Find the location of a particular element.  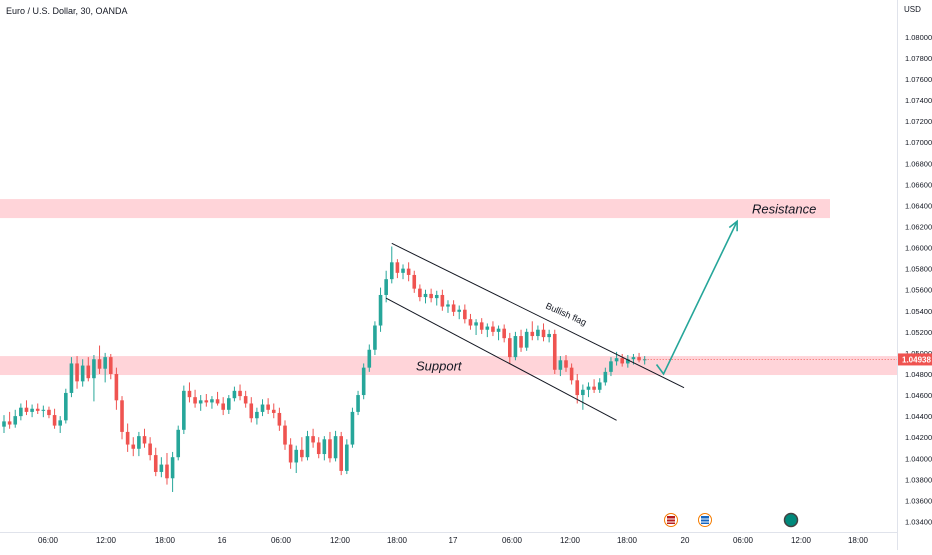

earnings-circle is located at coordinates (791, 520).